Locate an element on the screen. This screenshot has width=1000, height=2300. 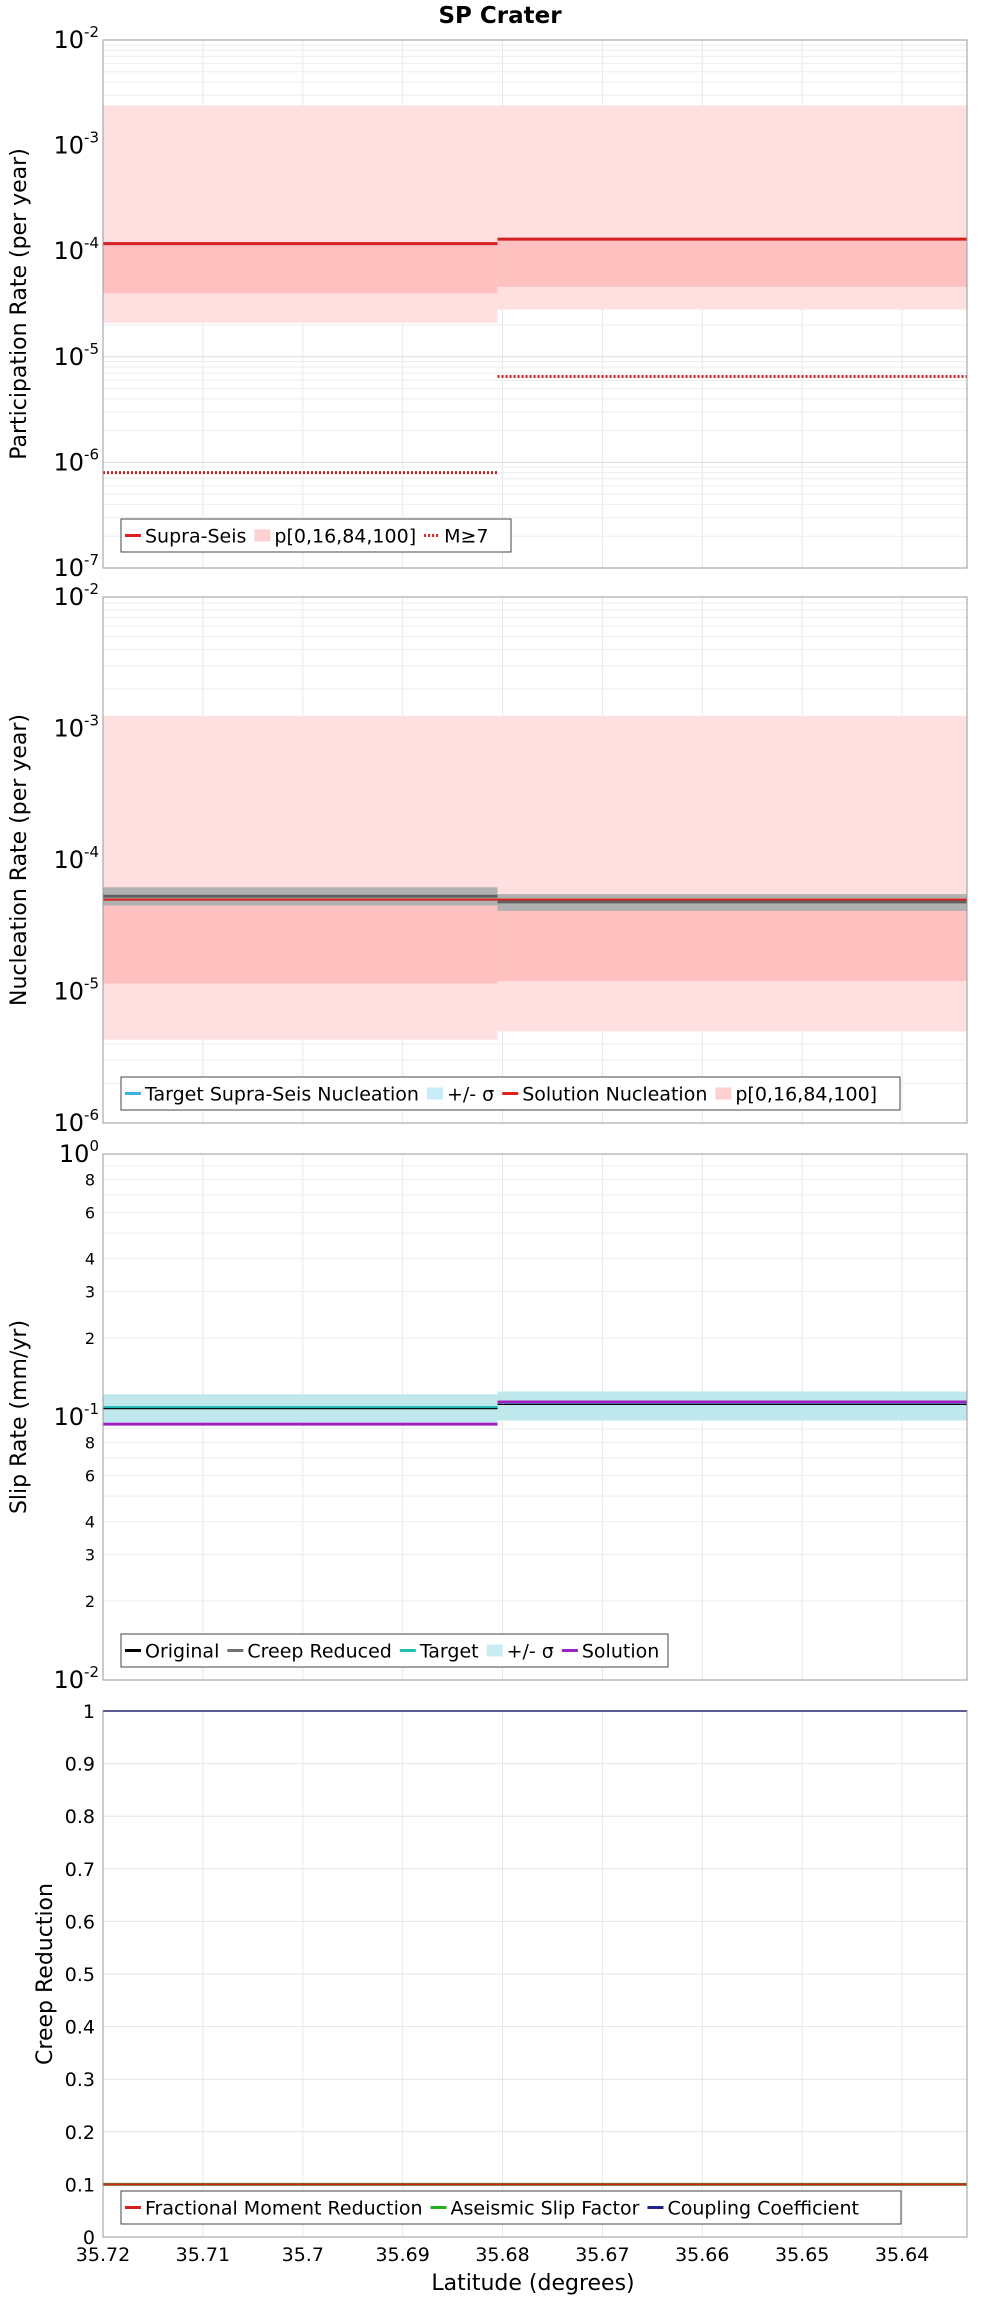
legend-label: Solution Nucleation is located at coordinates (614, 1095).